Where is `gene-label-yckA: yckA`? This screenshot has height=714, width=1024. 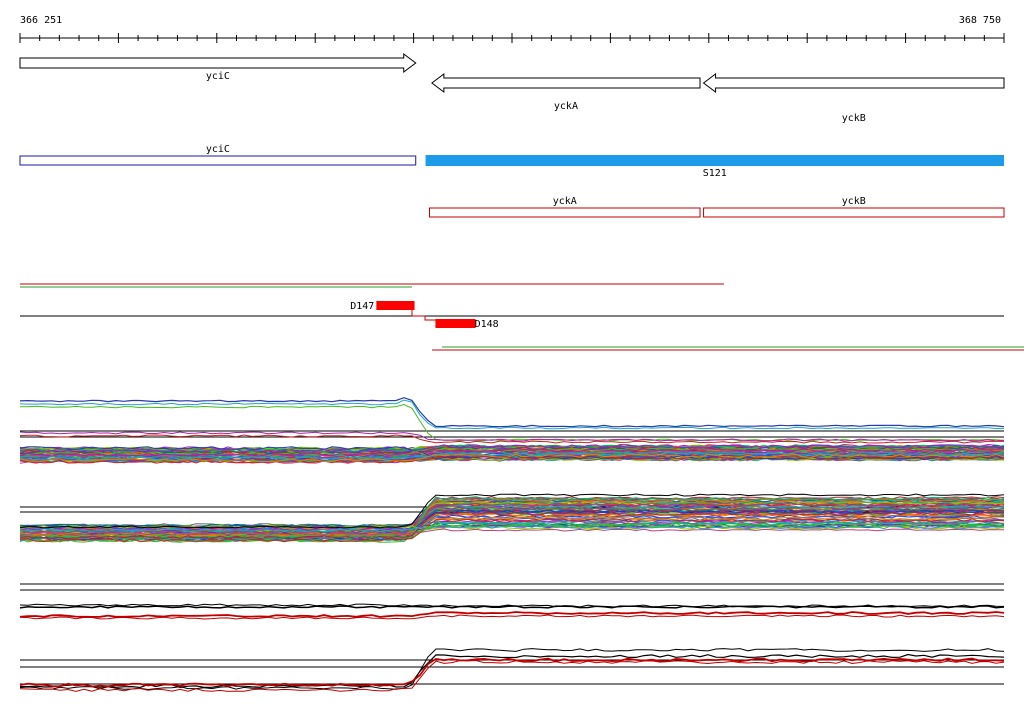 gene-label-yckA: yckA is located at coordinates (566, 106).